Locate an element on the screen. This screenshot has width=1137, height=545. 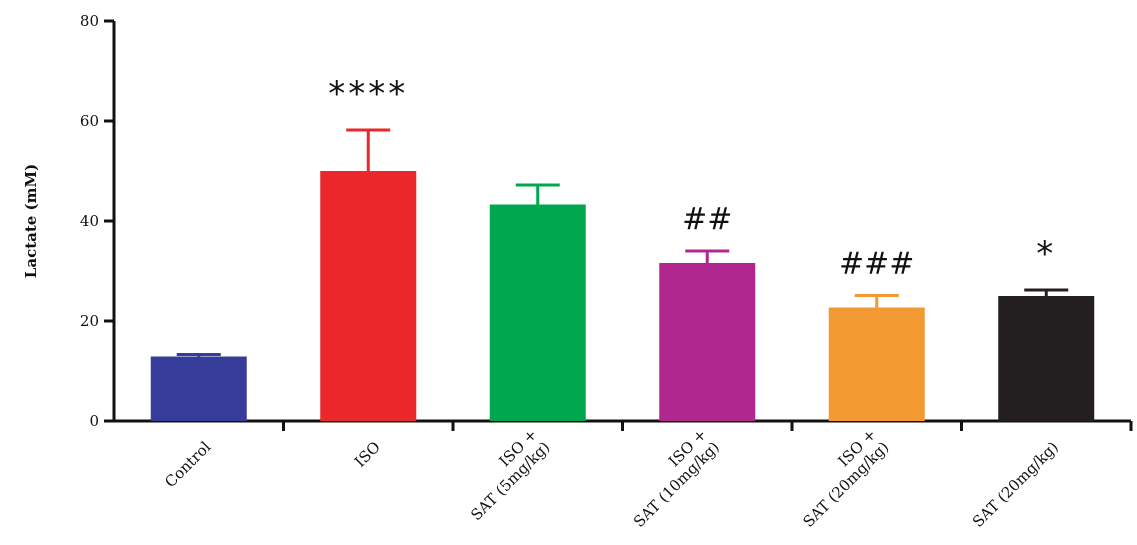
y-tick-label: 0 is located at coordinates (94, 421).